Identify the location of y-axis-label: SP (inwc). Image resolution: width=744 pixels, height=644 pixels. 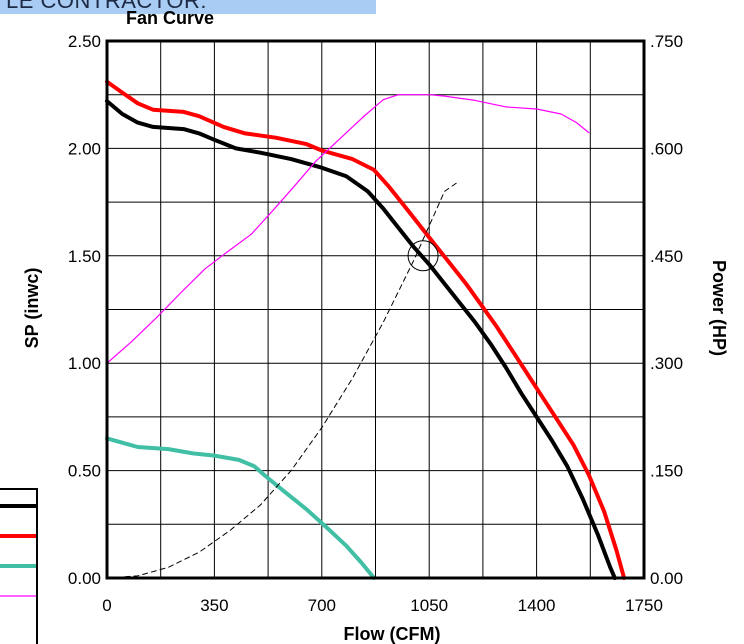
(32, 308).